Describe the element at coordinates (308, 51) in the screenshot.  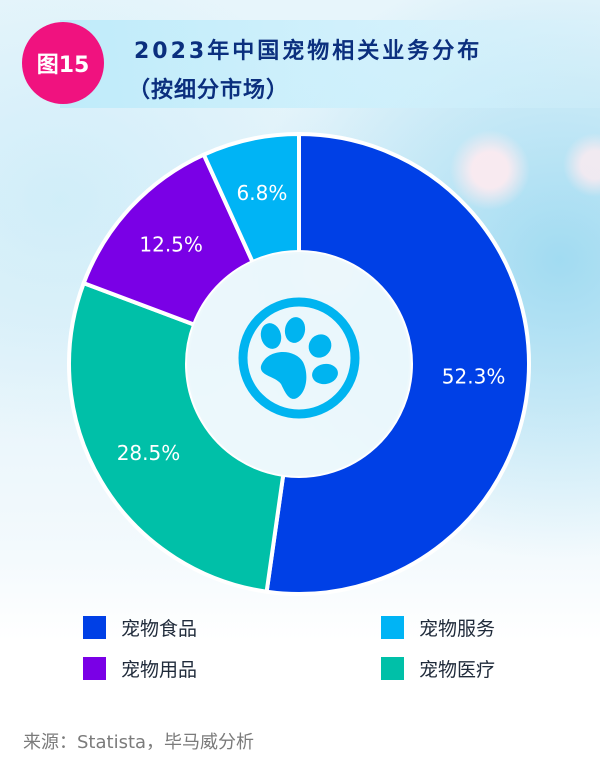
I see `chart-title: 2023年中国宠物相关业务分布` at that location.